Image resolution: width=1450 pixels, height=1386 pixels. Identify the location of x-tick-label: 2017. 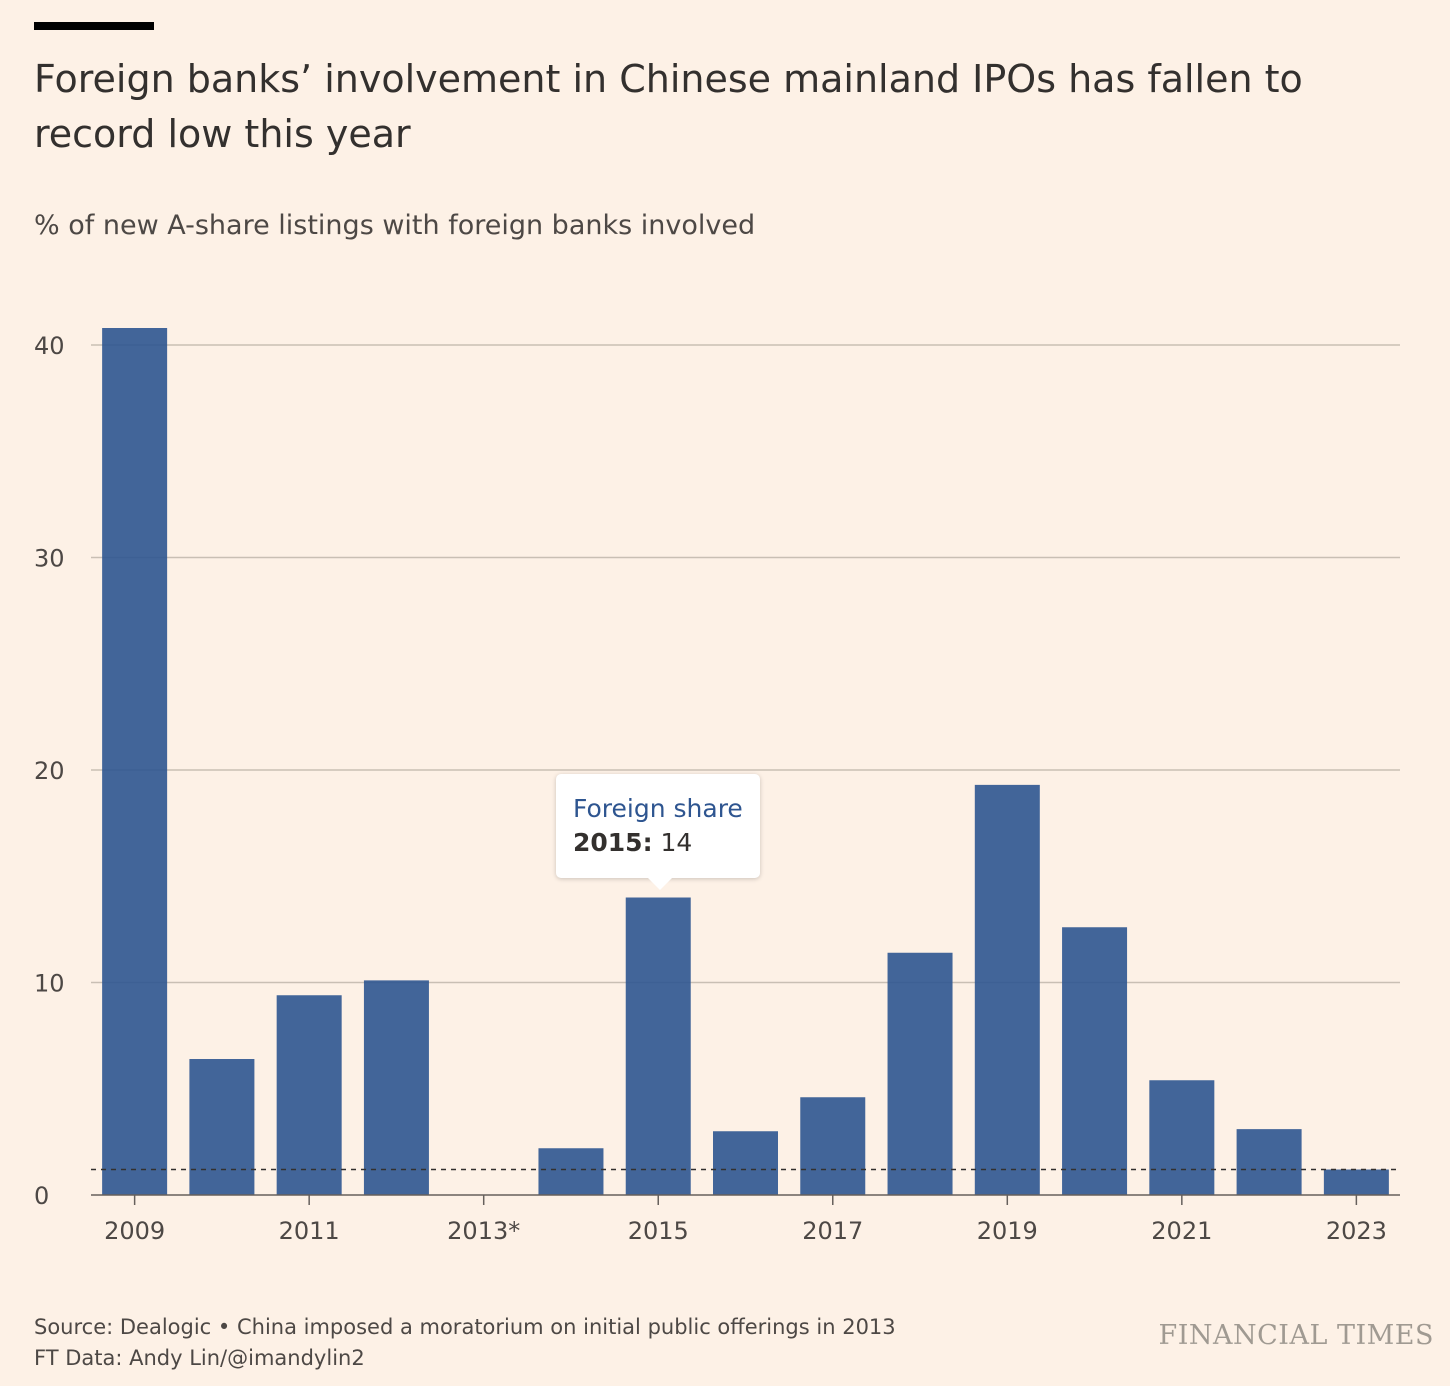
(832, 1231).